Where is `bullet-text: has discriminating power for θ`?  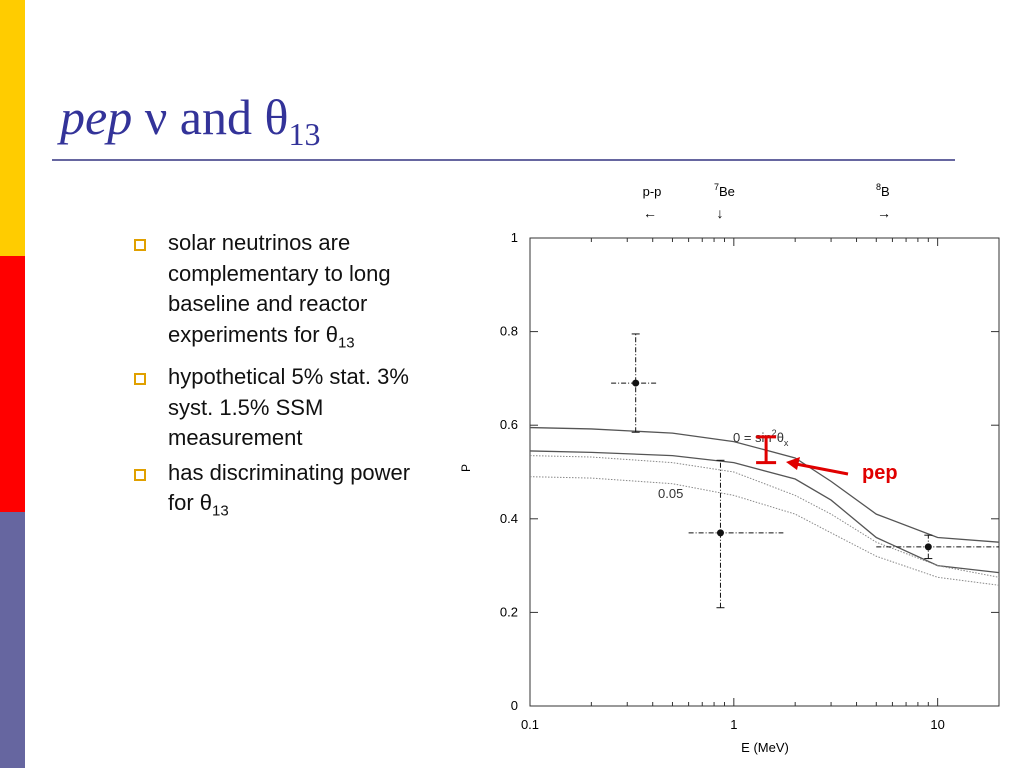
bullet-text: has discriminating power for θ is located at coordinates (289, 487).